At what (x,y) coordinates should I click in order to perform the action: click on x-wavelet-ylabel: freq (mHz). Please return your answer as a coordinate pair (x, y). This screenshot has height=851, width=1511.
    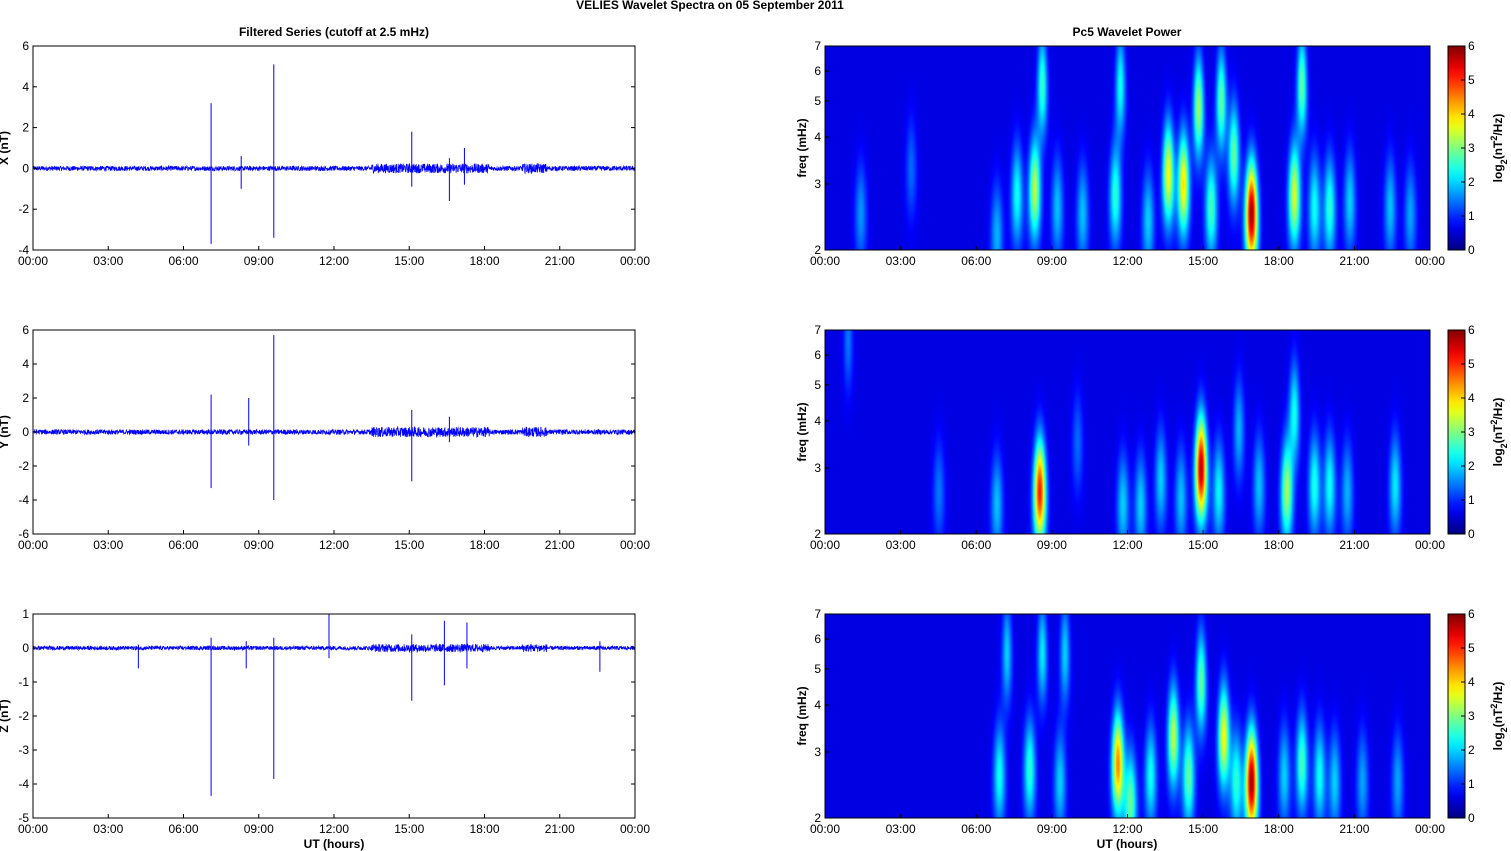
    Looking at the image, I should click on (802, 147).